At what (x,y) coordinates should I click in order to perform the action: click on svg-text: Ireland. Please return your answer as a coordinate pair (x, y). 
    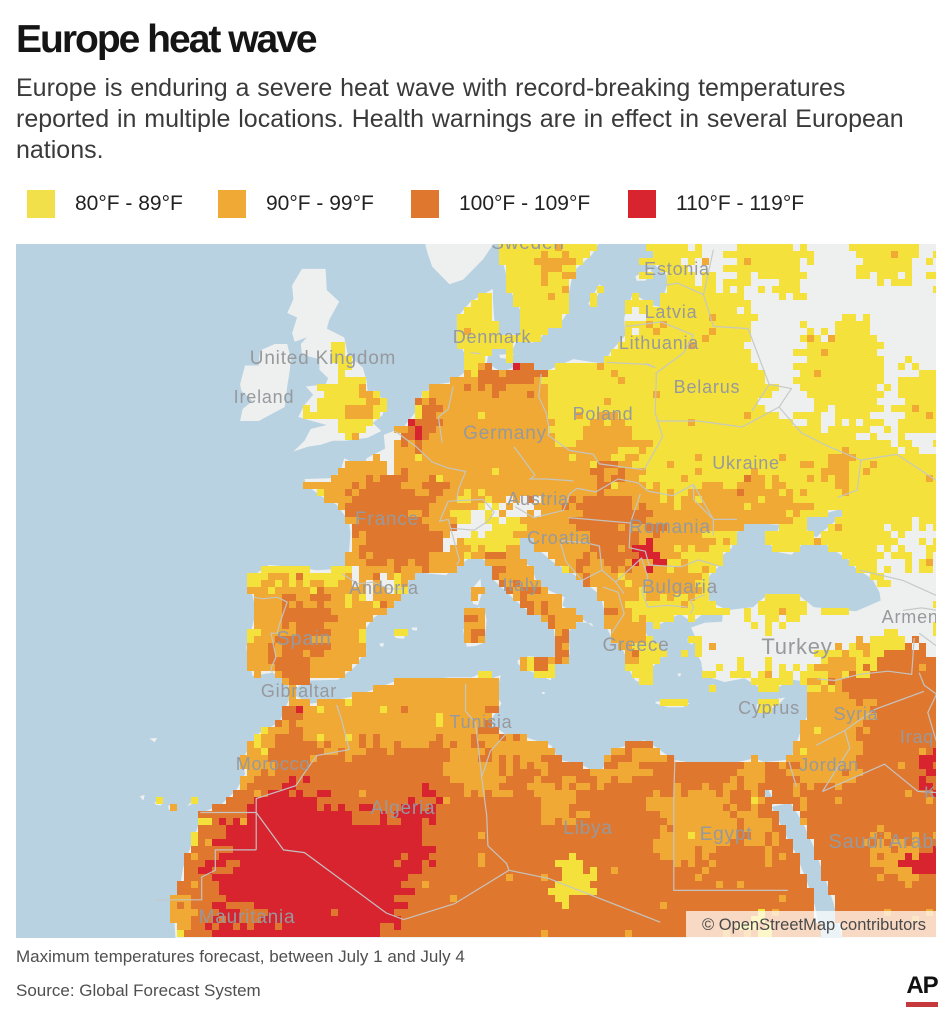
    Looking at the image, I should click on (264, 397).